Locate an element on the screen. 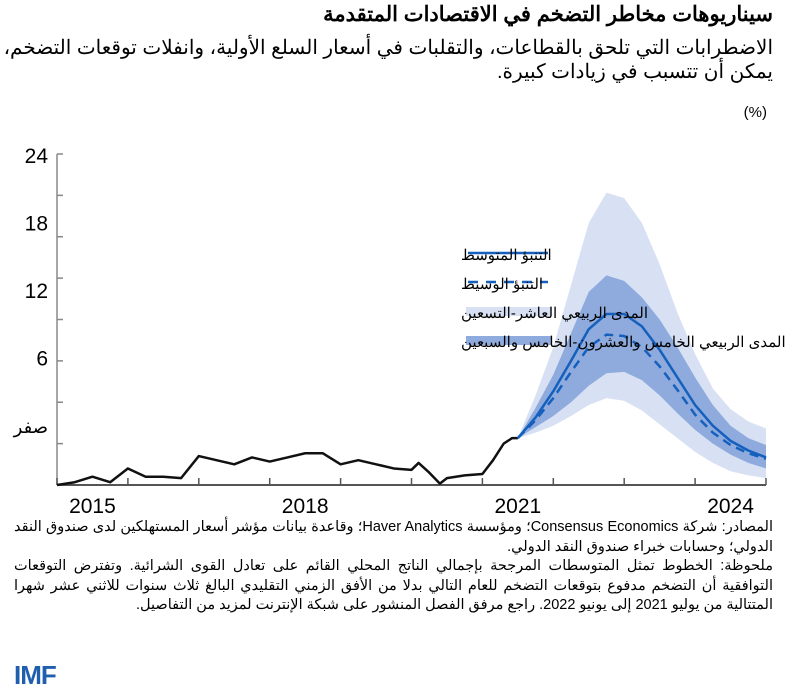 This screenshot has height=696, width=787. unit-label: (%) is located at coordinates (755, 112).